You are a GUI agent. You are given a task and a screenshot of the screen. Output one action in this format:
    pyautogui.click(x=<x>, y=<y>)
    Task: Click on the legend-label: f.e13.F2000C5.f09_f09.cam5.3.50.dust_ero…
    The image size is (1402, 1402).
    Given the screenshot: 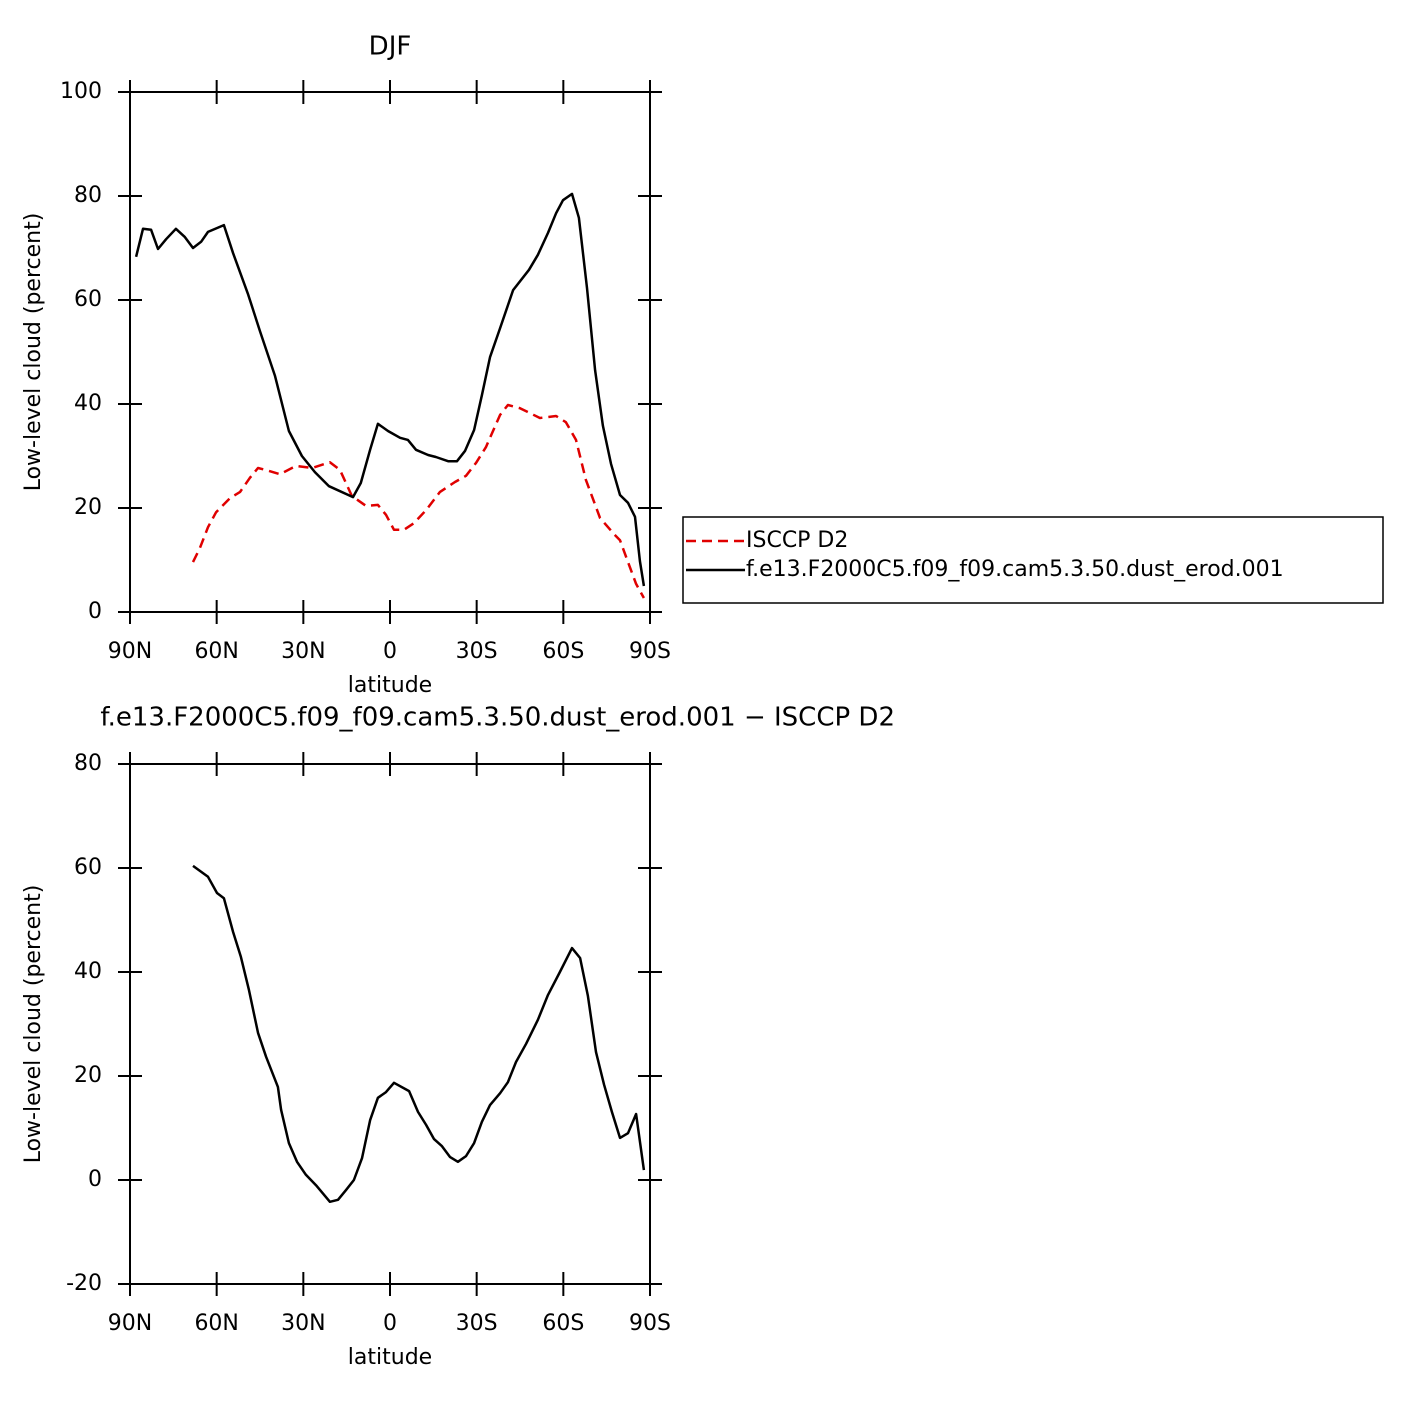 What is the action you would take?
    pyautogui.click(x=1015, y=569)
    